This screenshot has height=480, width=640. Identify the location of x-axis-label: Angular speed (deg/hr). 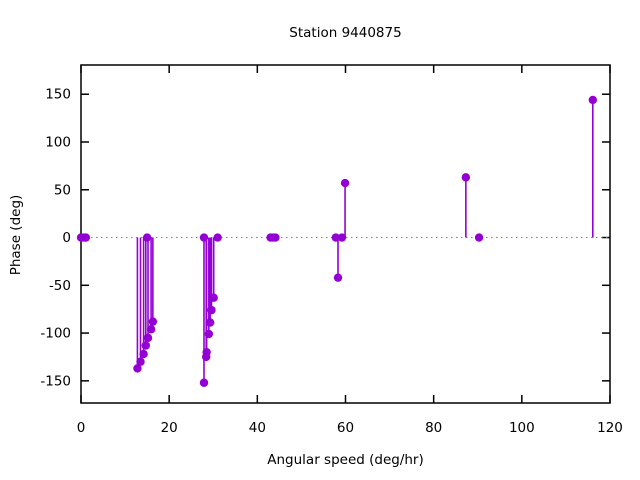
(345, 460).